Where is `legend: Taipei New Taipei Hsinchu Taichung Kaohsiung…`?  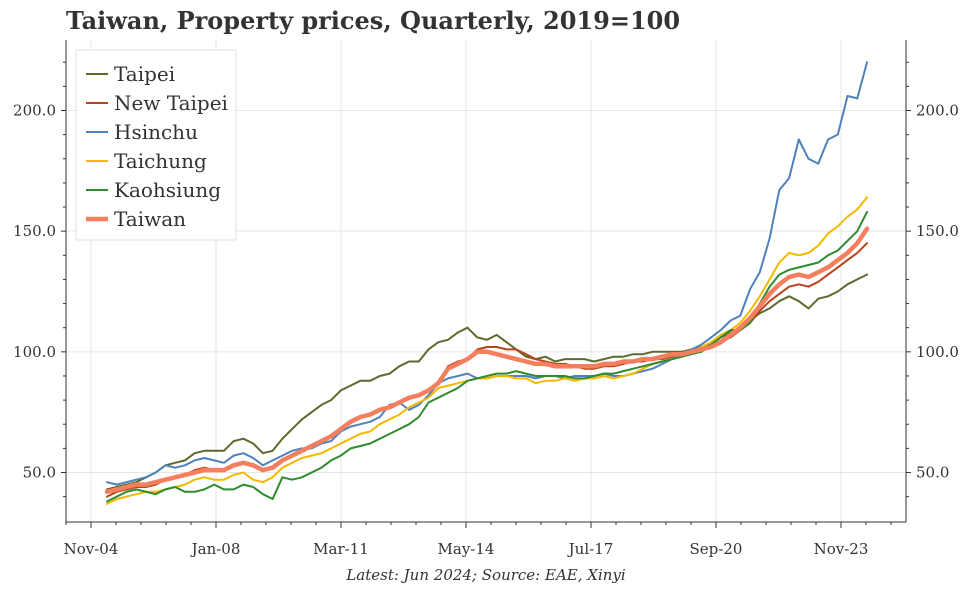 legend: Taipei New Taipei Hsinchu Taichung Kaohsiung… is located at coordinates (156, 145).